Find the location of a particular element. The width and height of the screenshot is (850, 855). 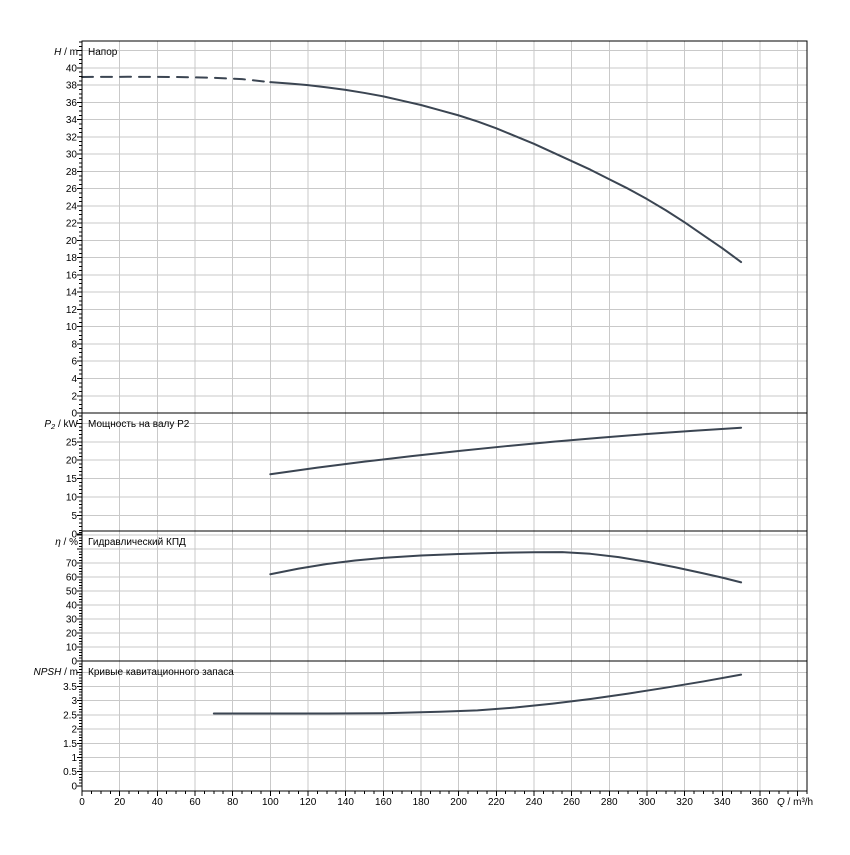

x-tick-label: 100 is located at coordinates (270, 802).